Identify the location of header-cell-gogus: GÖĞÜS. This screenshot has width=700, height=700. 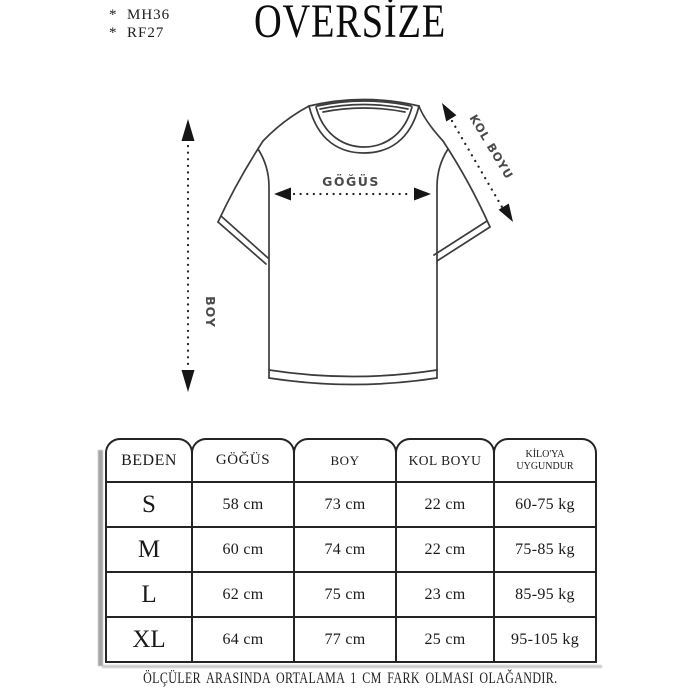
(243, 460).